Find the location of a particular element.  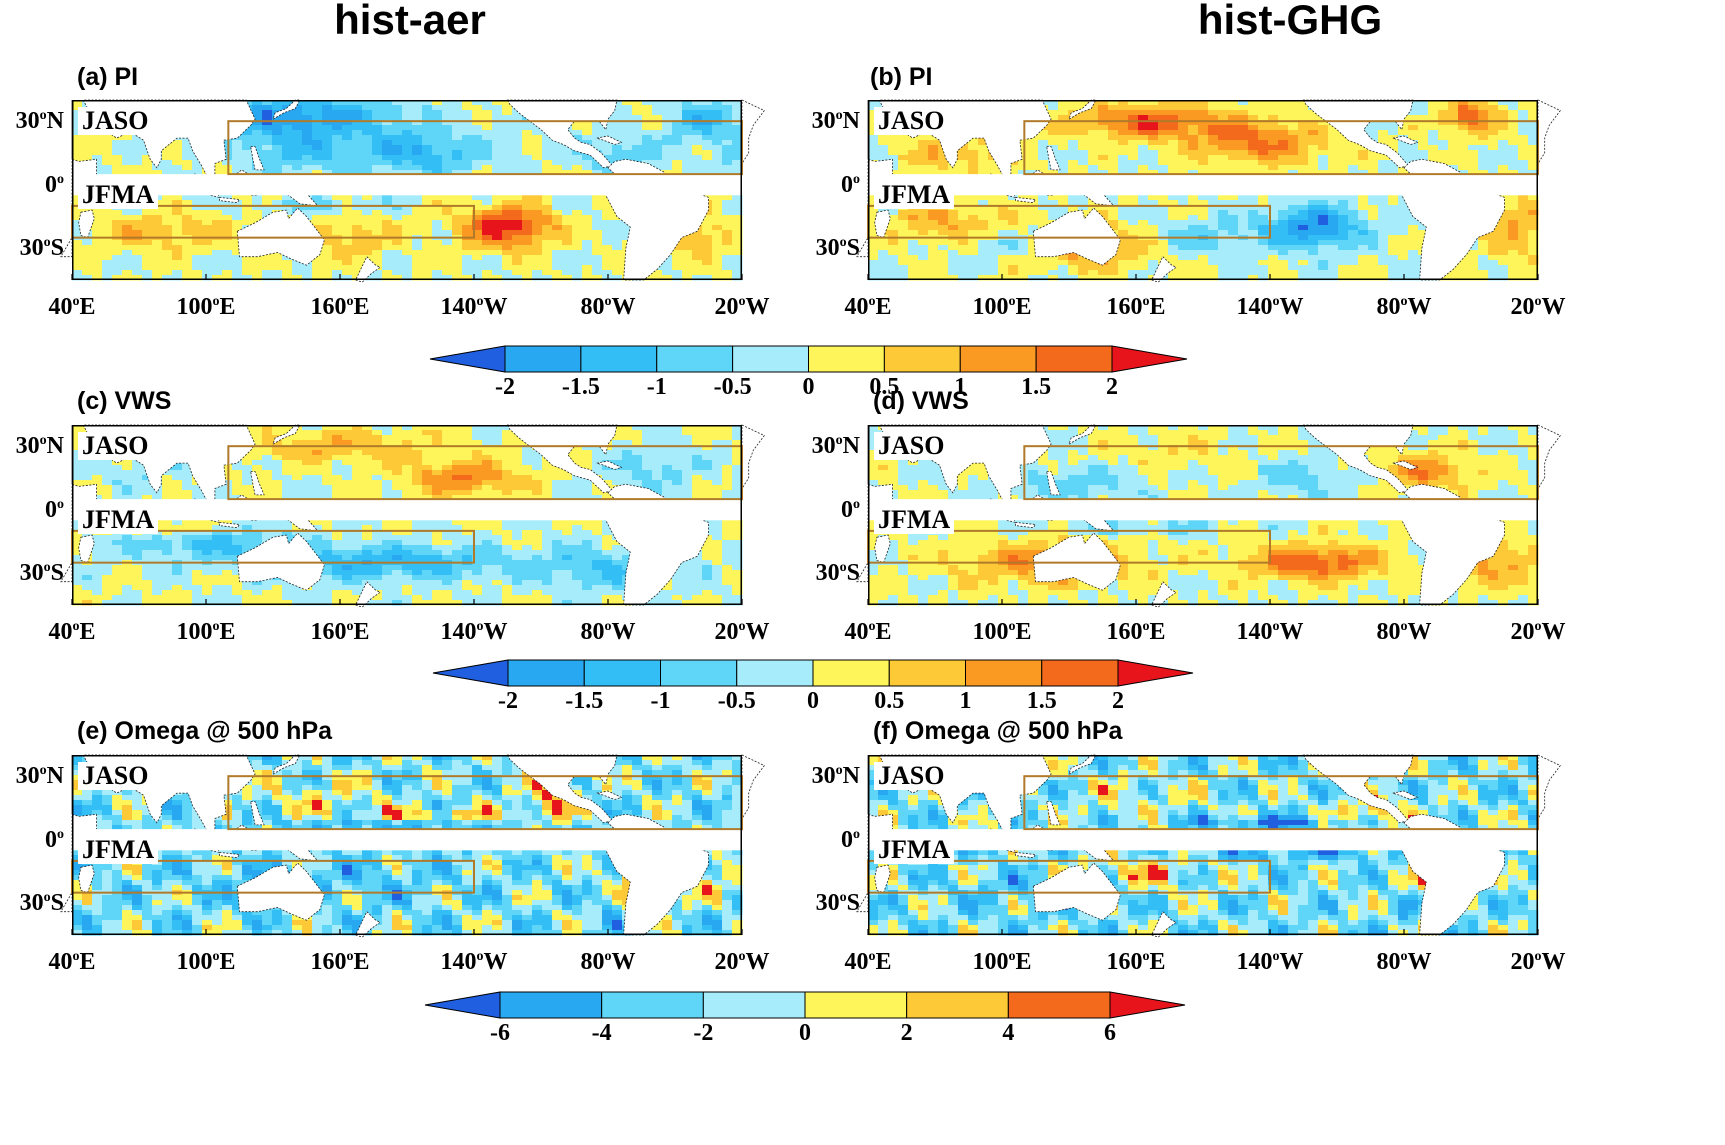

column-title-hist-ghg: hist-GHG is located at coordinates (1290, 21).